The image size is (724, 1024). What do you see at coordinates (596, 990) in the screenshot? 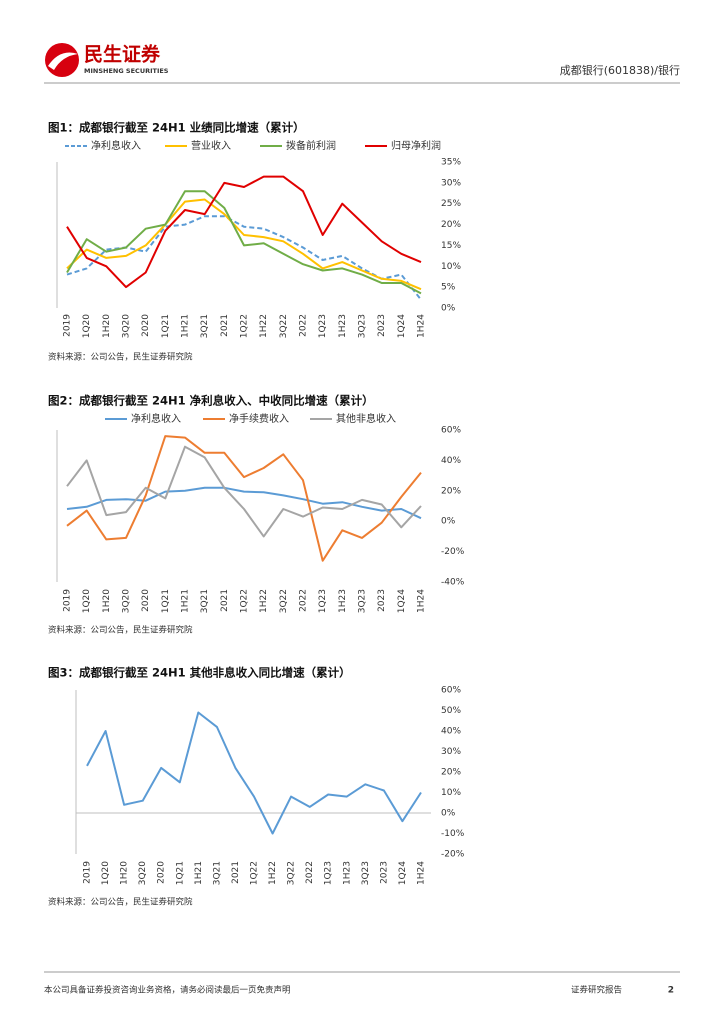
I see `footer-report-type: 证券研究报告` at bounding box center [596, 990].